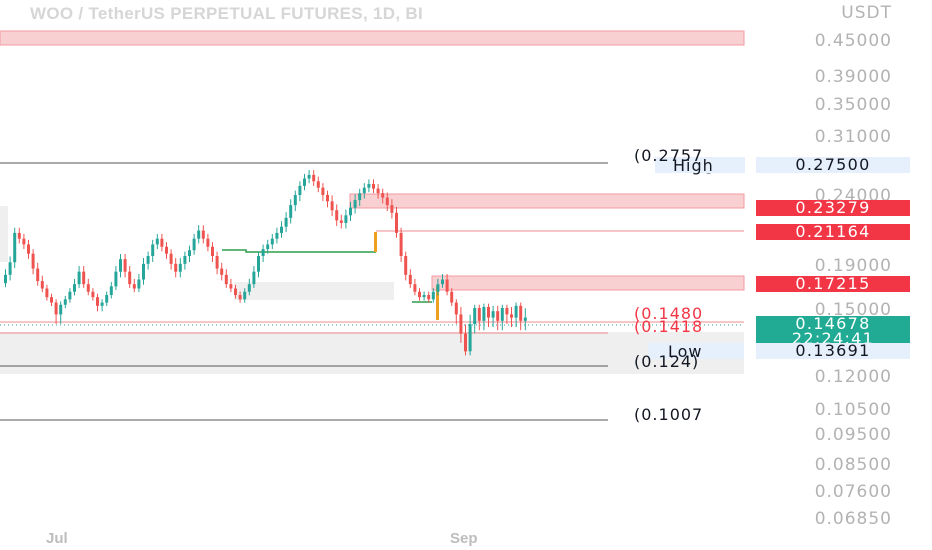  I want to click on fib-label-2: (0.1418, so click(669, 326).